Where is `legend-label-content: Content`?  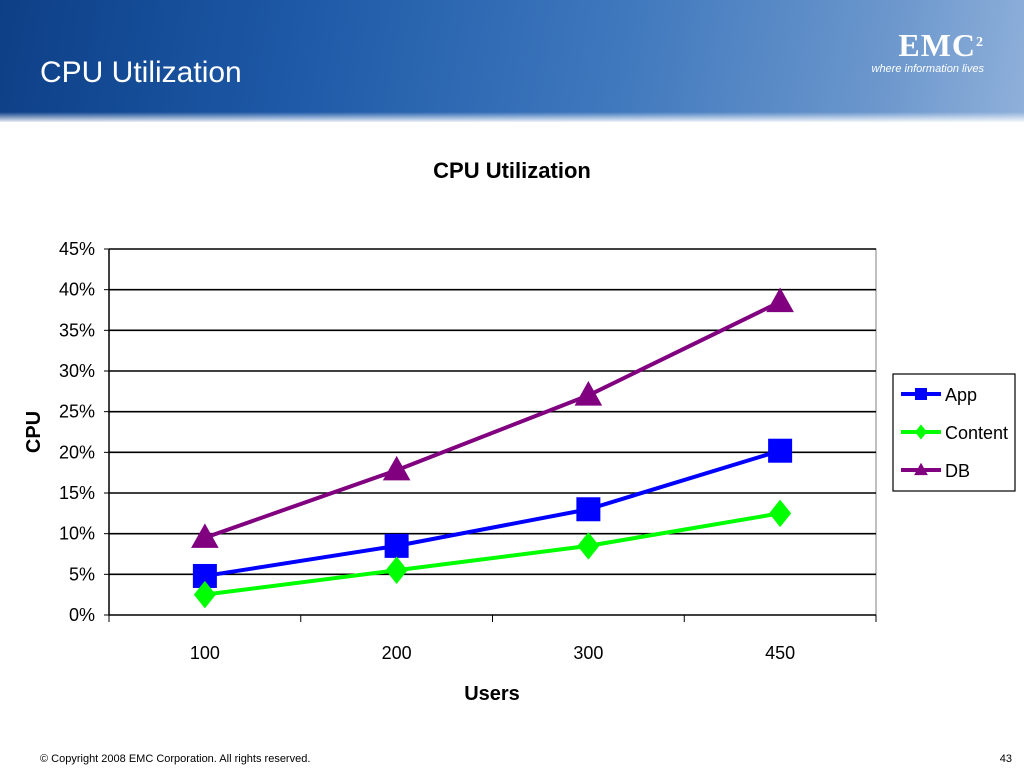 legend-label-content: Content is located at coordinates (976, 433).